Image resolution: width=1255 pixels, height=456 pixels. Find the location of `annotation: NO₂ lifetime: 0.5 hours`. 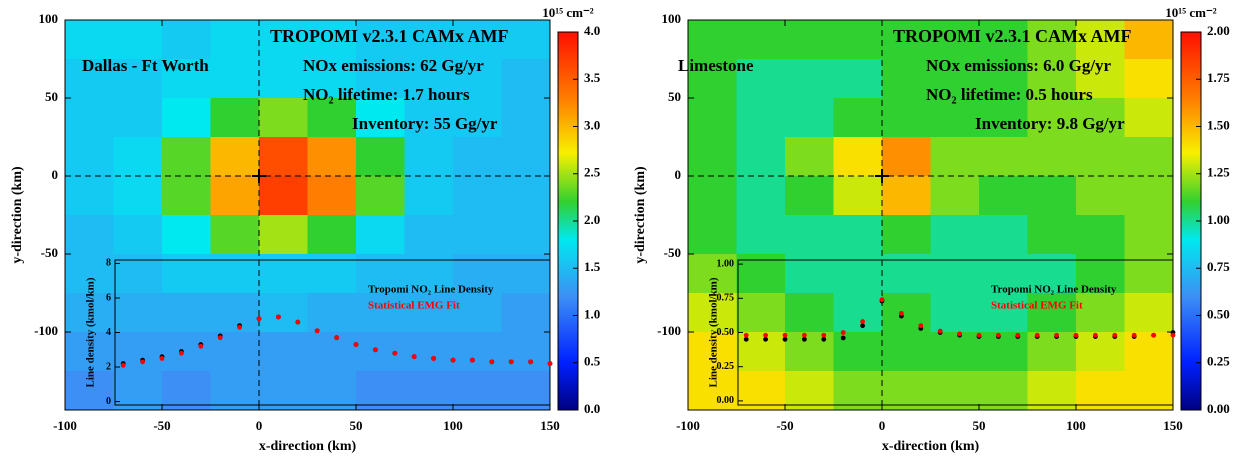

annotation: NO₂ lifetime: 0.5 hours is located at coordinates (1009, 94).